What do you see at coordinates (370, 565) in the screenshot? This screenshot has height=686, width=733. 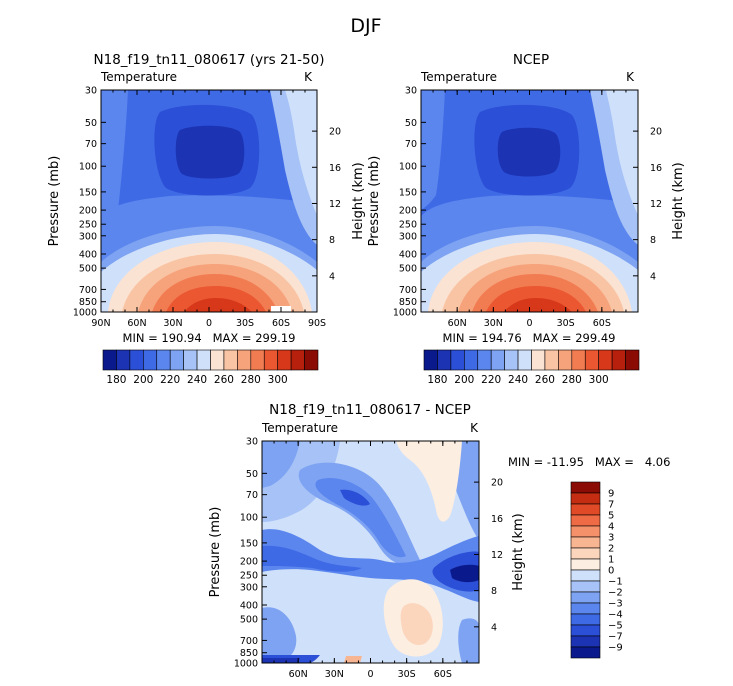 I see `panel-diff-level-tropopause-band` at bounding box center [370, 565].